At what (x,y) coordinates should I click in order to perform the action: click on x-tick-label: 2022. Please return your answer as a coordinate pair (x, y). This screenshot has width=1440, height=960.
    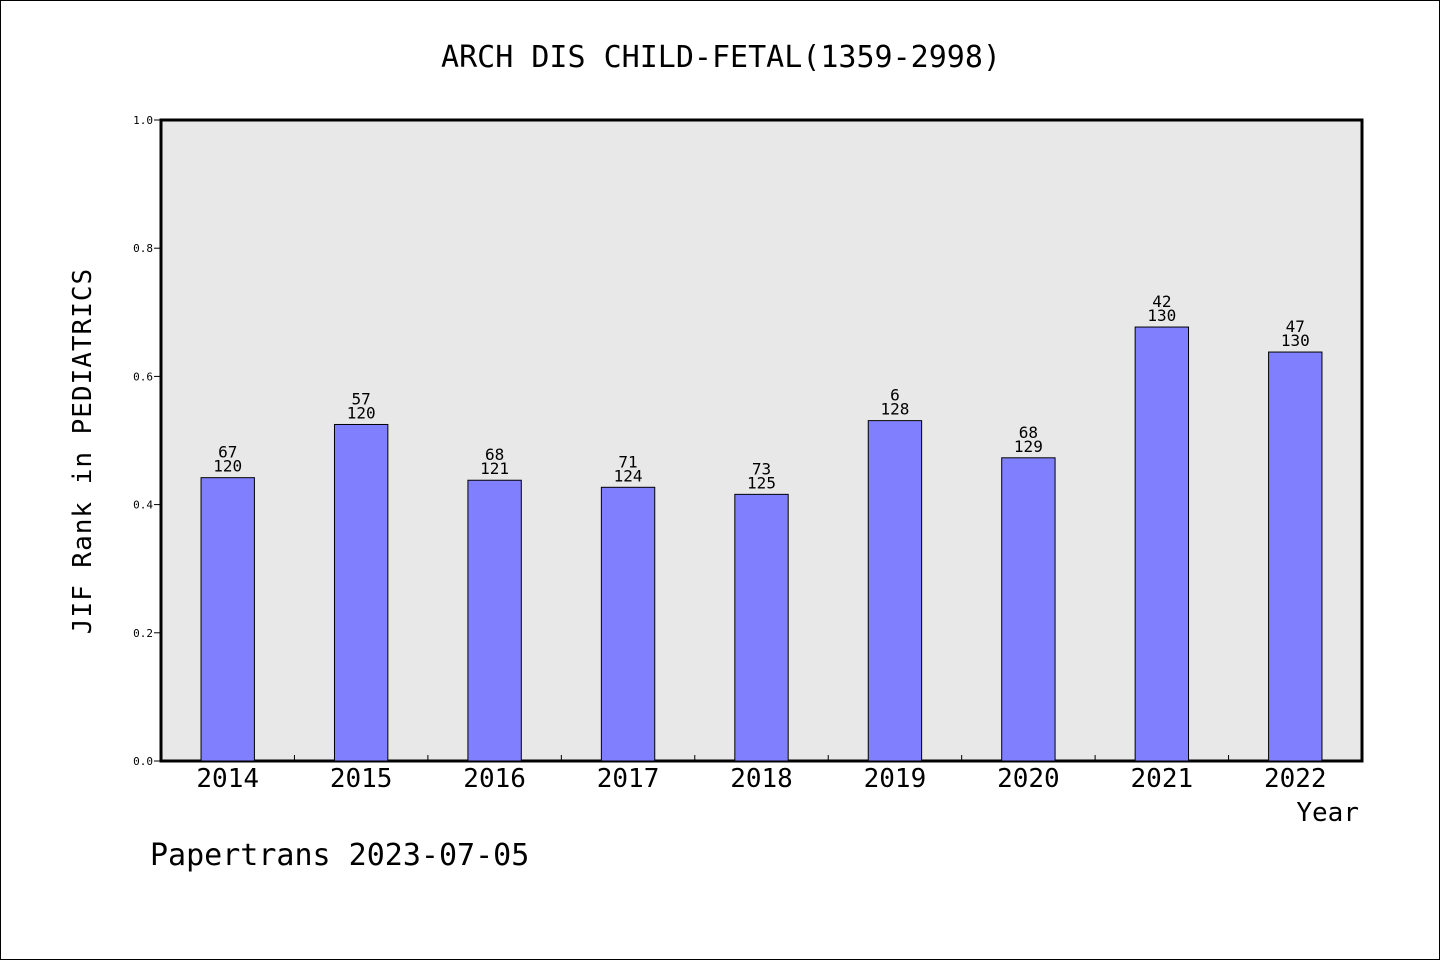
    Looking at the image, I should click on (1295, 779).